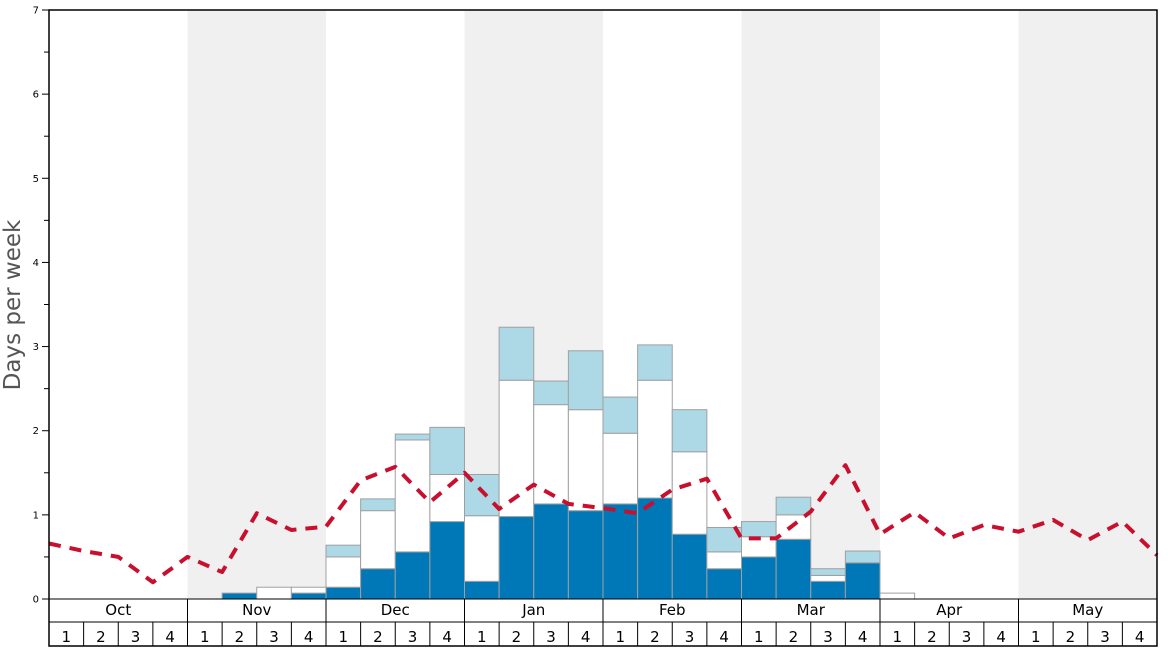 The height and width of the screenshot is (648, 1168). What do you see at coordinates (41, 306) in the screenshot?
I see `y-axis: 0 1 2 3 4 5 6 7` at bounding box center [41, 306].